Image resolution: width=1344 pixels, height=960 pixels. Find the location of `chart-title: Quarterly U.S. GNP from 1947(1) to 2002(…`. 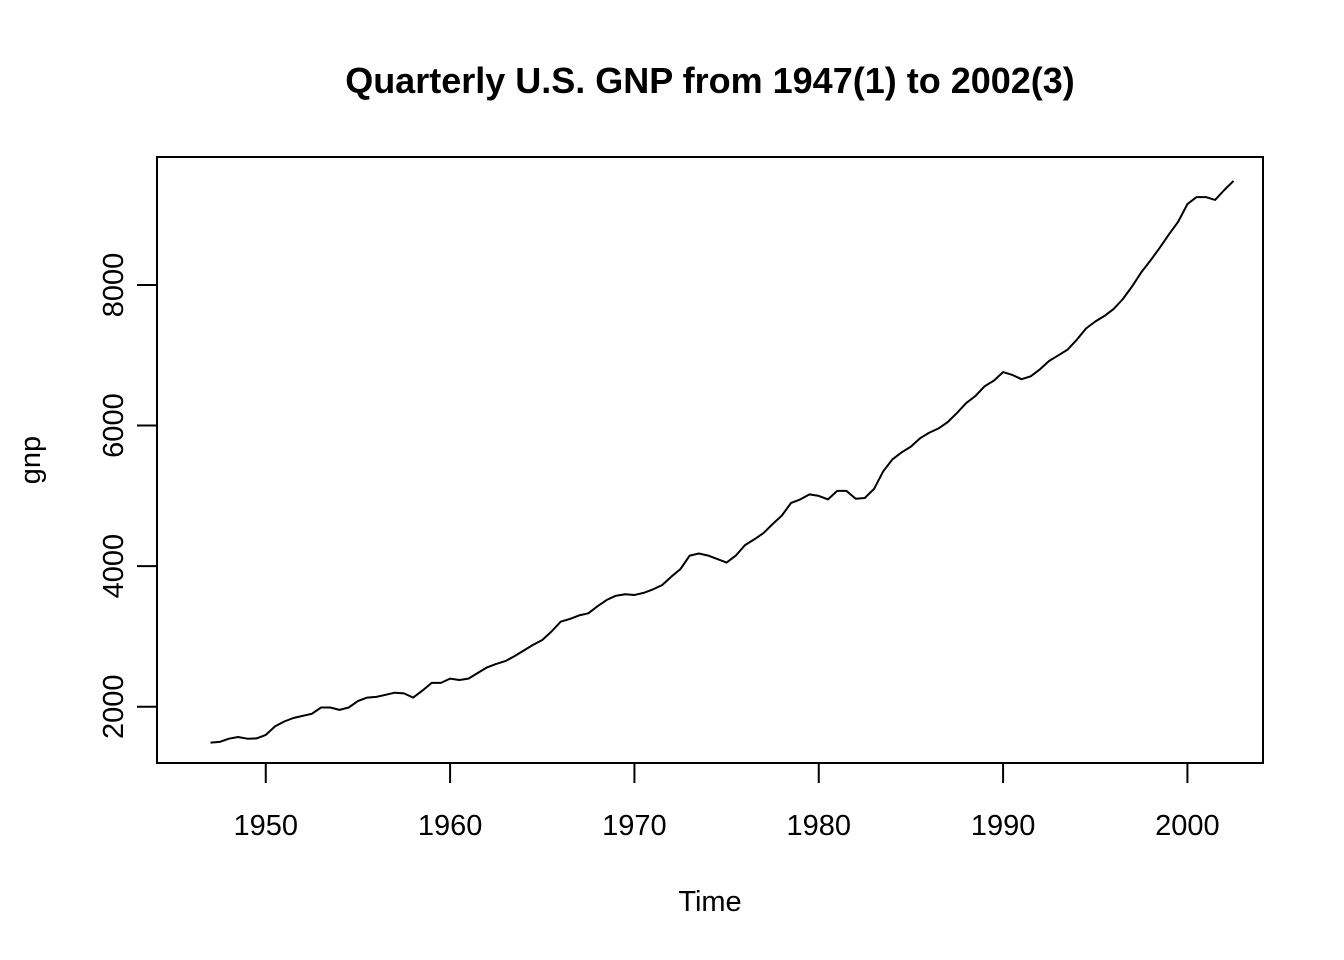

chart-title: Quarterly U.S. GNP from 1947(1) to 2002(… is located at coordinates (710, 80).